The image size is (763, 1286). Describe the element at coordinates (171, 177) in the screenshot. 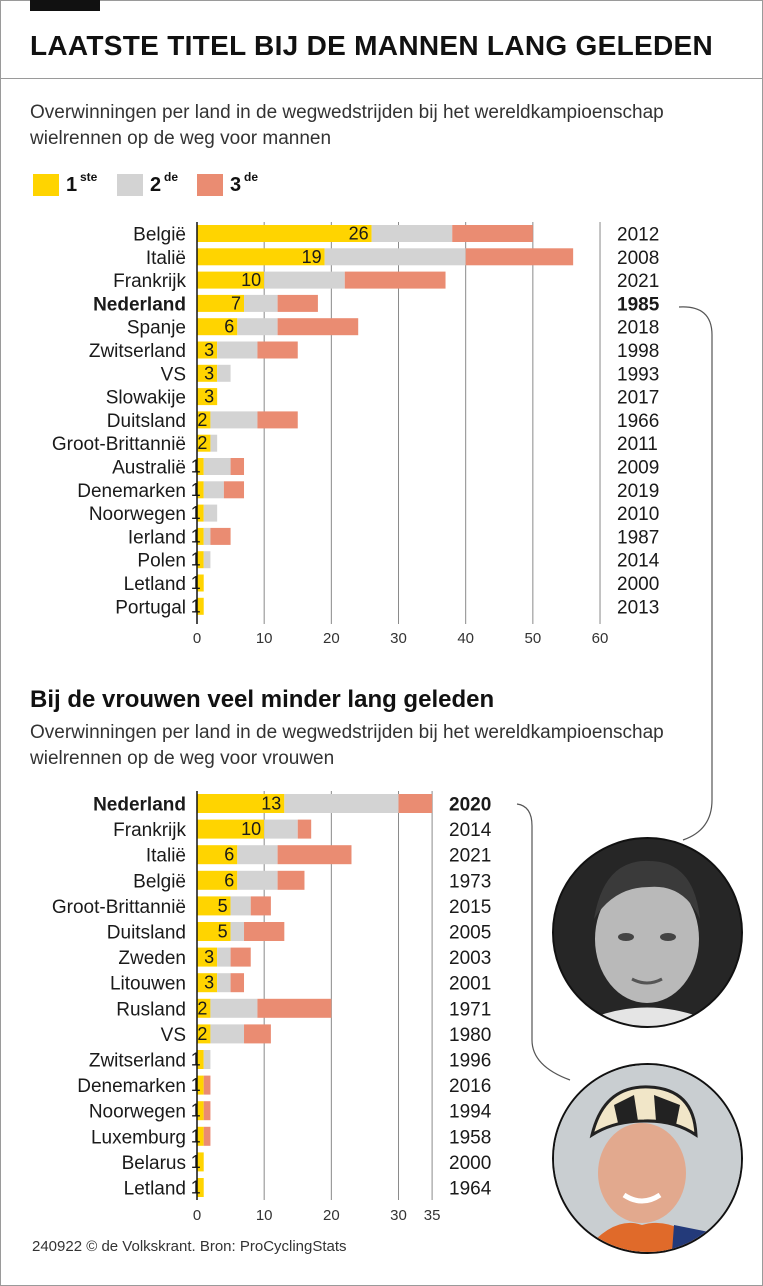

I see `legend-sup-second: de` at that location.